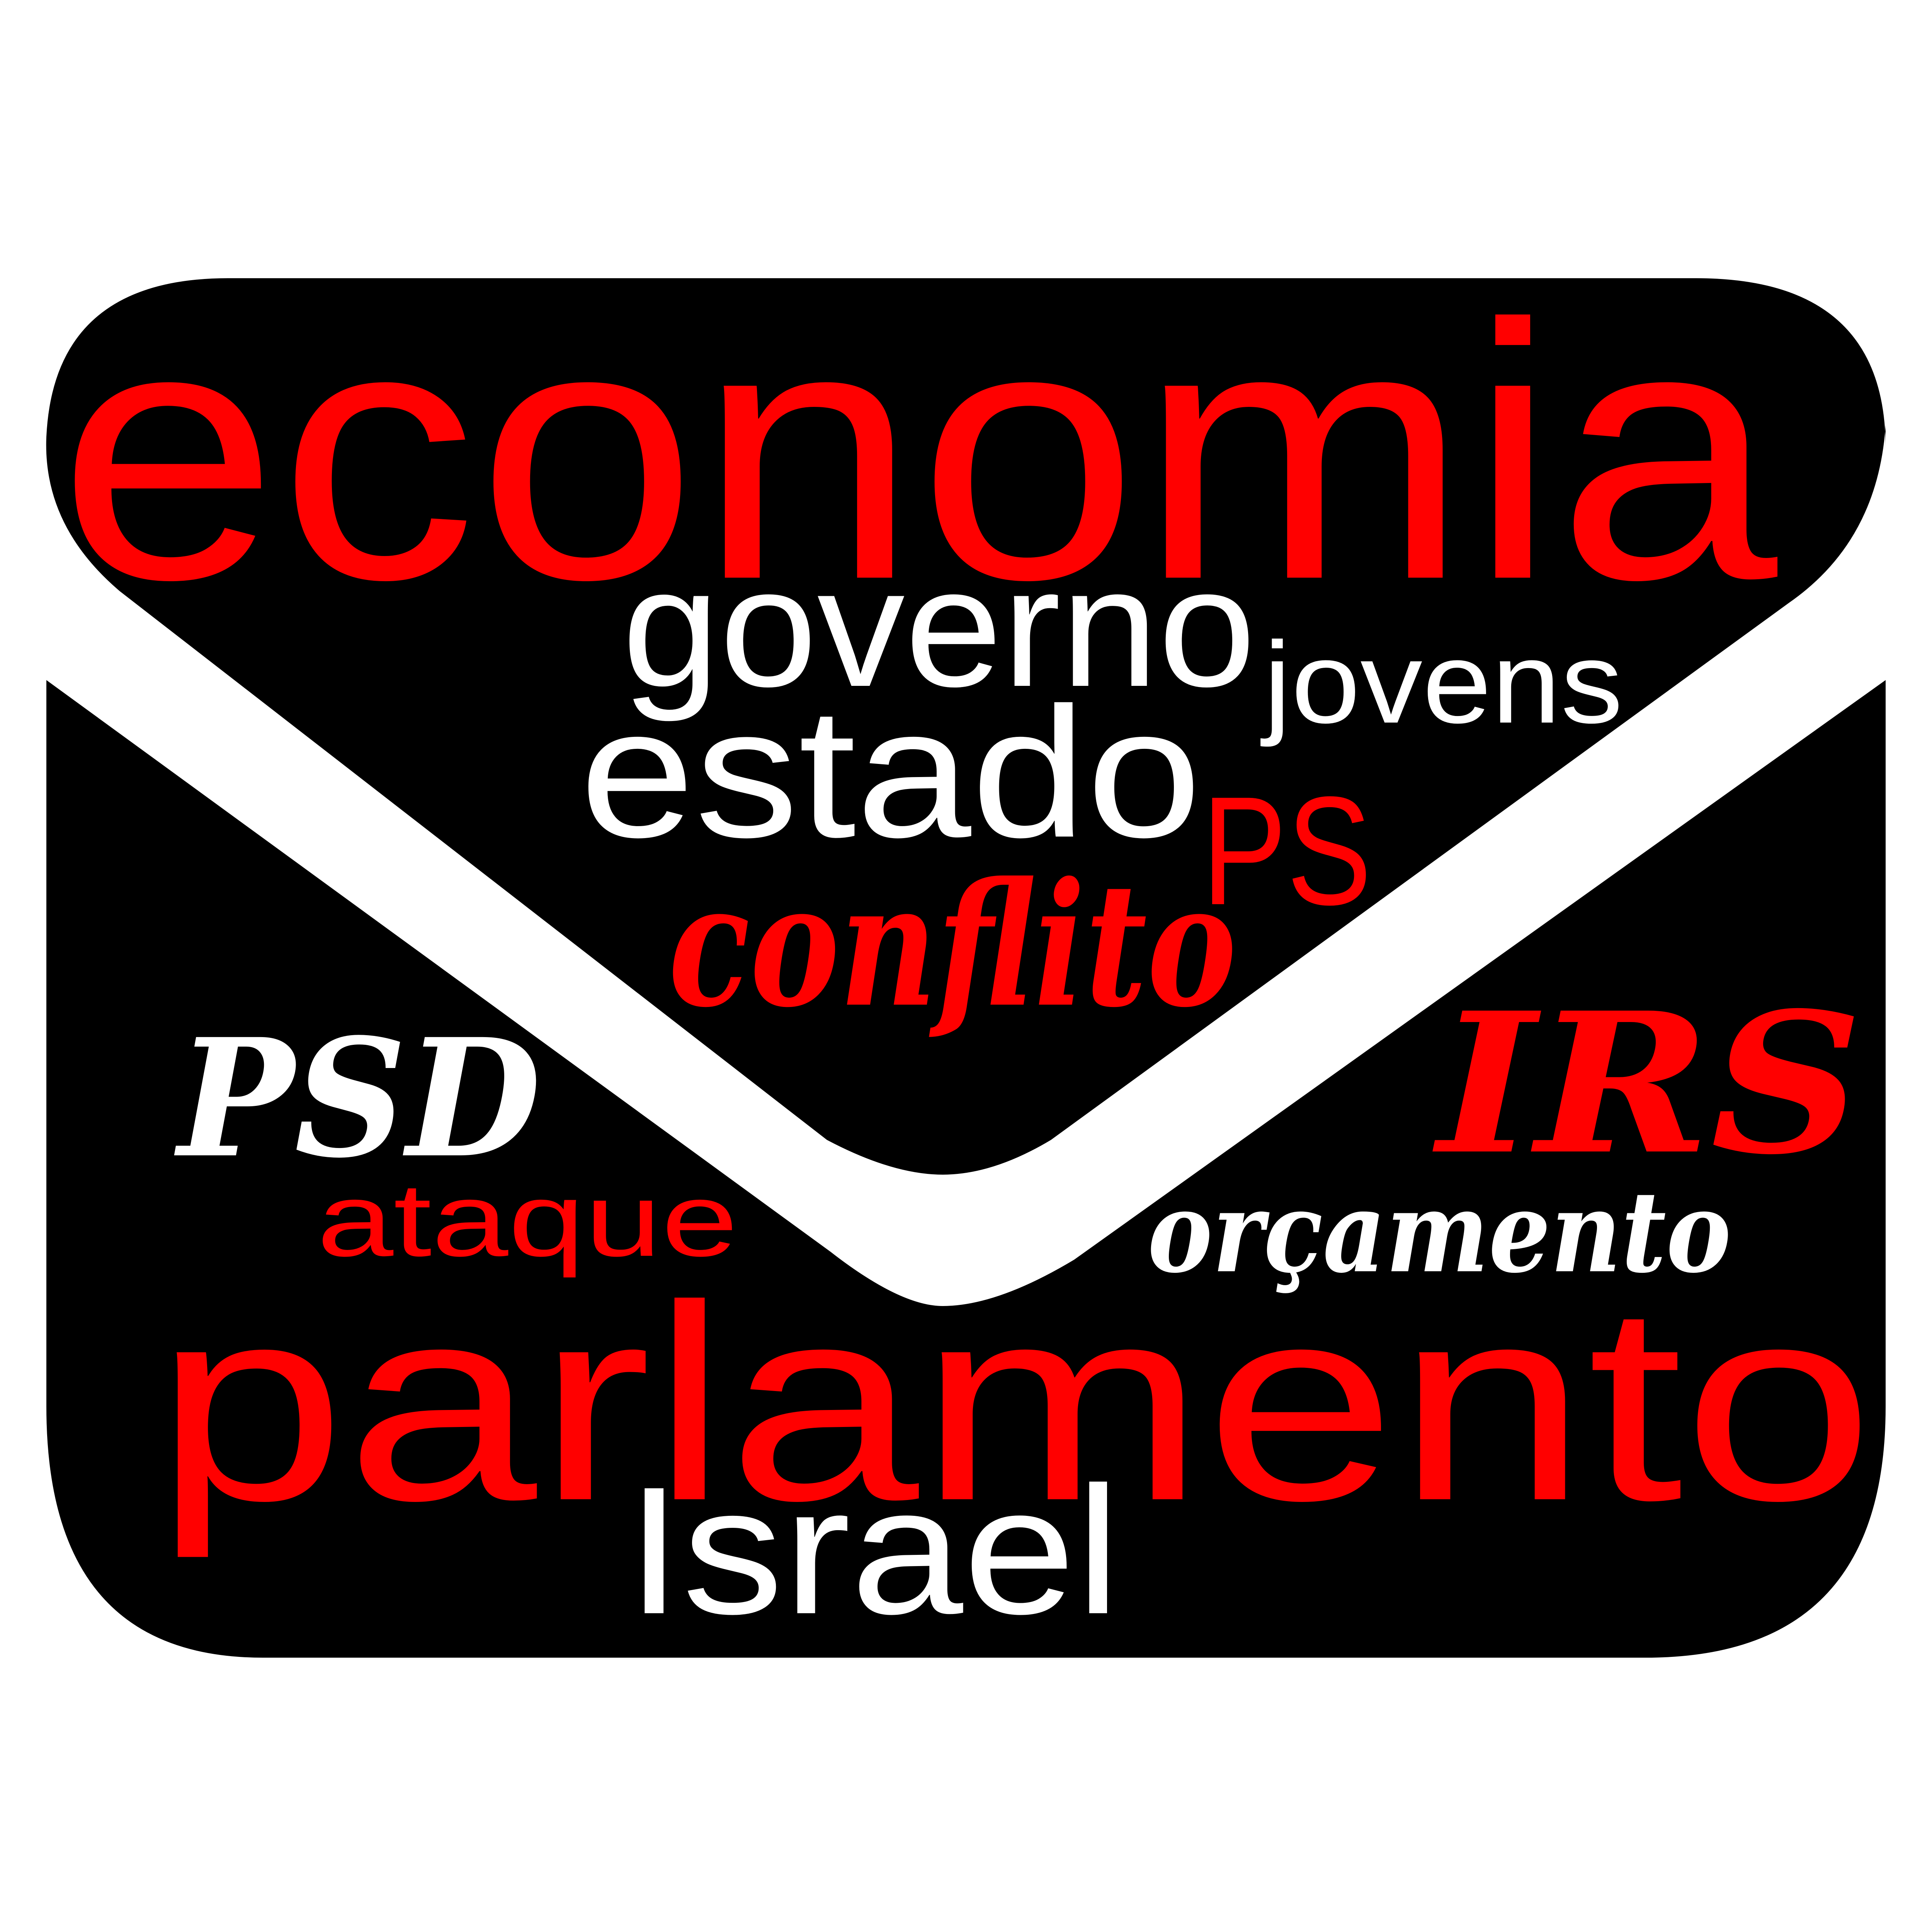 The width and height of the screenshot is (1932, 1932). I want to click on word-ataque: ataque, so click(528, 1220).